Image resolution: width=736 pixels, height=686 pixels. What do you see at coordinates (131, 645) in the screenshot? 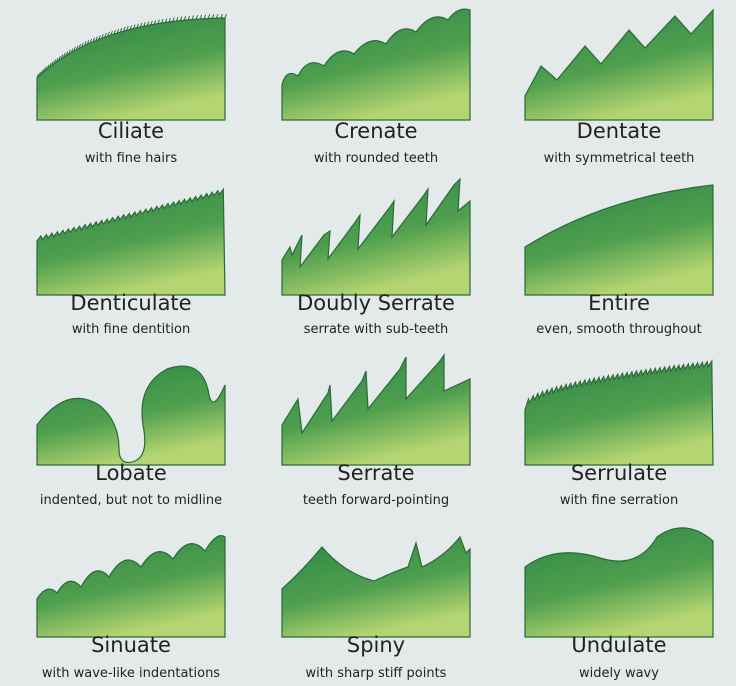
I see `margin-name: Sinuate` at bounding box center [131, 645].